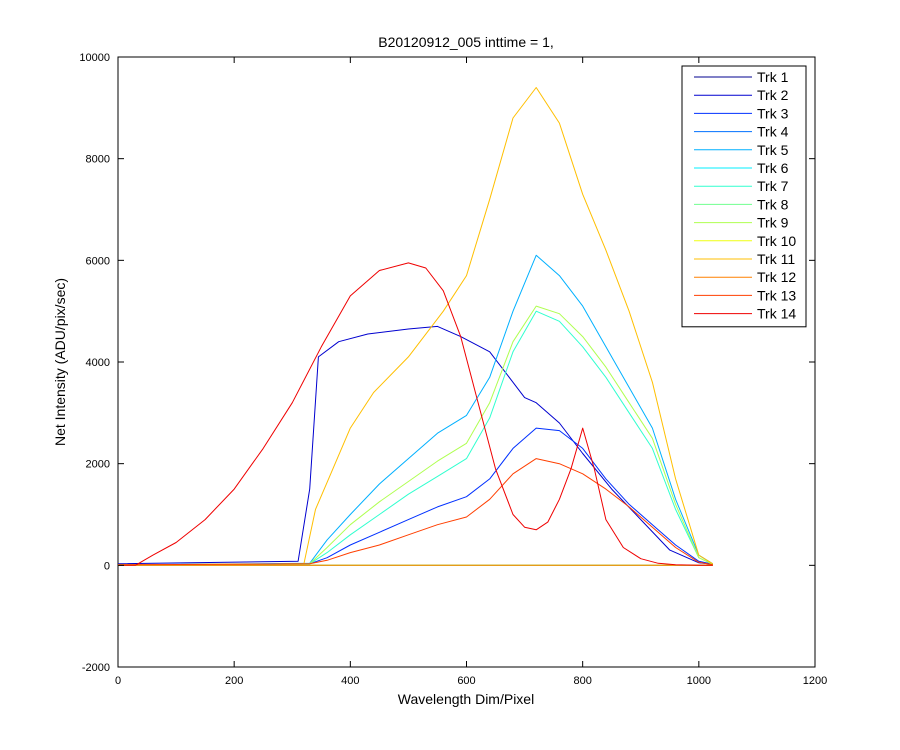 The image size is (900, 750). I want to click on legend-label: Trk 10, so click(776, 241).